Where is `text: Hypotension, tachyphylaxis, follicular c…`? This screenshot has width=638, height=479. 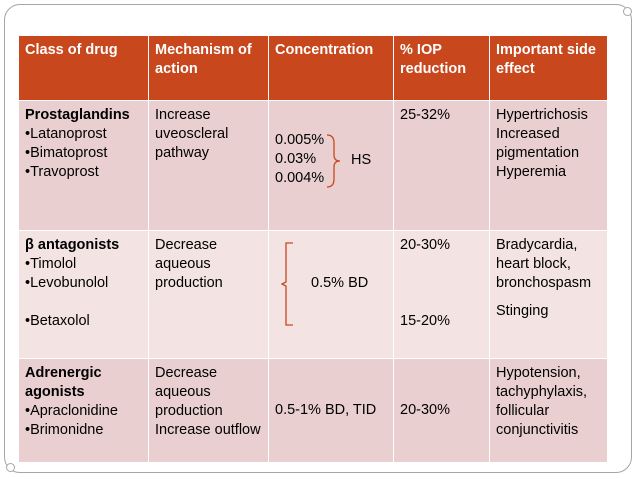
text: Hypotension, tachyphylaxis, follicular c… is located at coordinates (542, 401).